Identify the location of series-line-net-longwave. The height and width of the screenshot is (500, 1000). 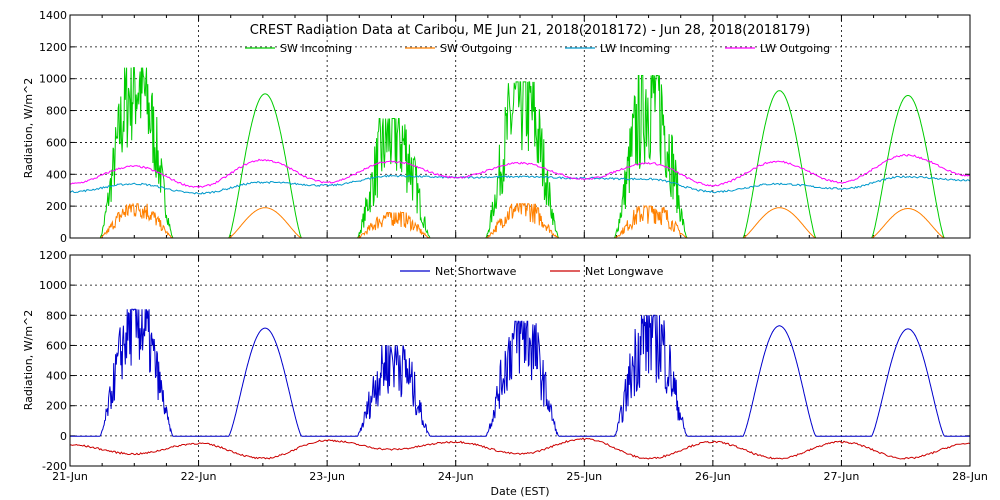
(520, 448).